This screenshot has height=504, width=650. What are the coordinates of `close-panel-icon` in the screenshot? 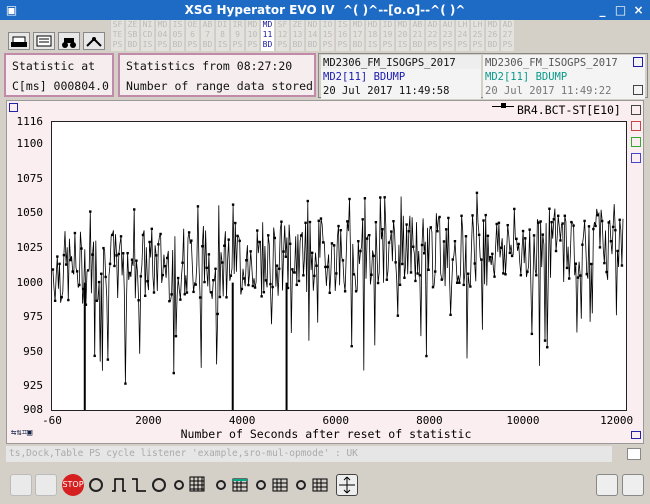 It's located at (638, 62).